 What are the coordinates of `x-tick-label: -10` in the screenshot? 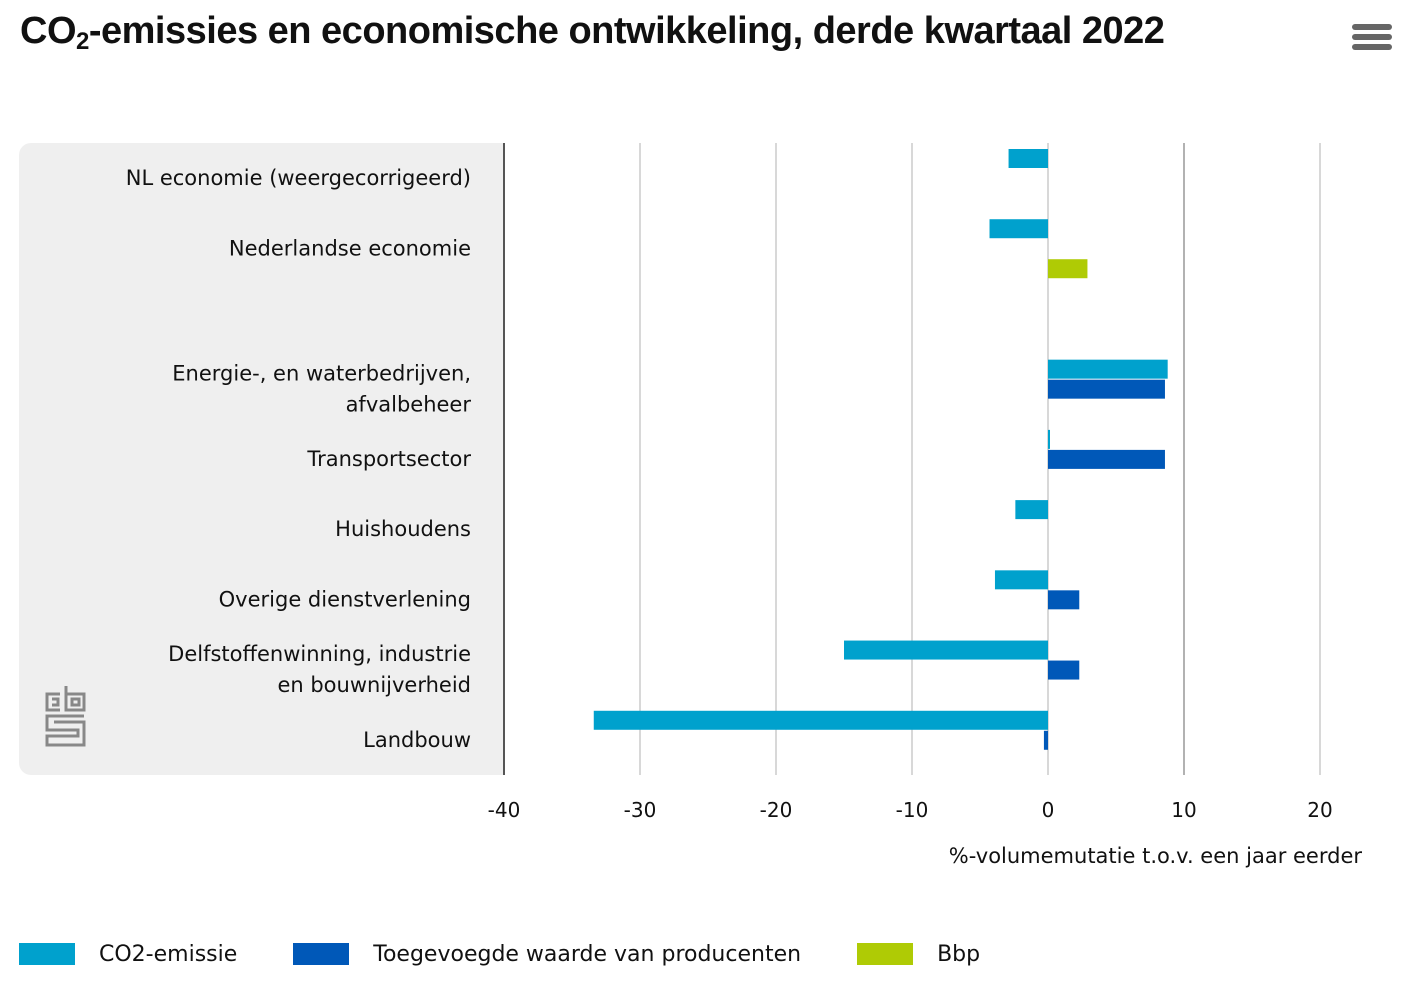 It's located at (912, 810).